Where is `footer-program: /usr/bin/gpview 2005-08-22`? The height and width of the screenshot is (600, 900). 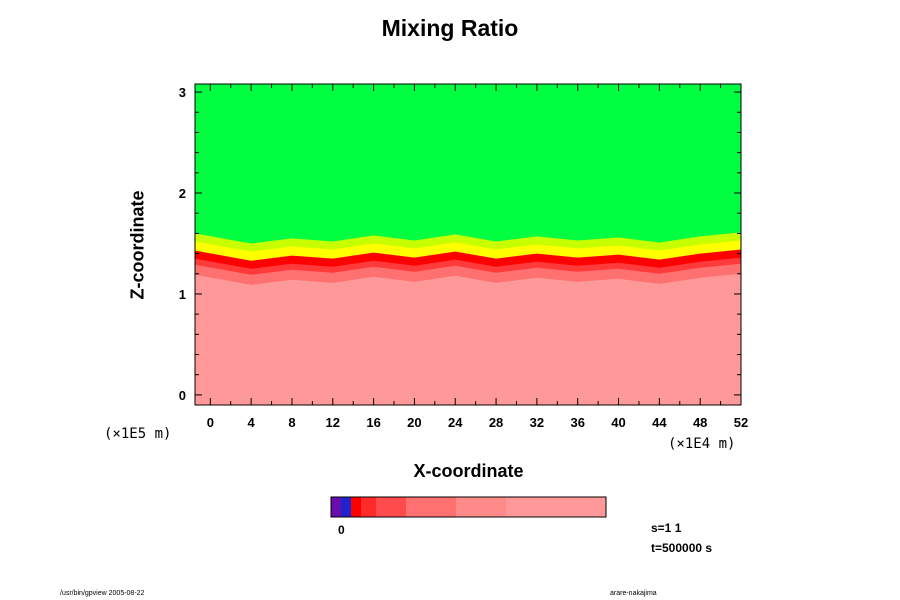
footer-program: /usr/bin/gpview 2005-08-22 is located at coordinates (102, 593).